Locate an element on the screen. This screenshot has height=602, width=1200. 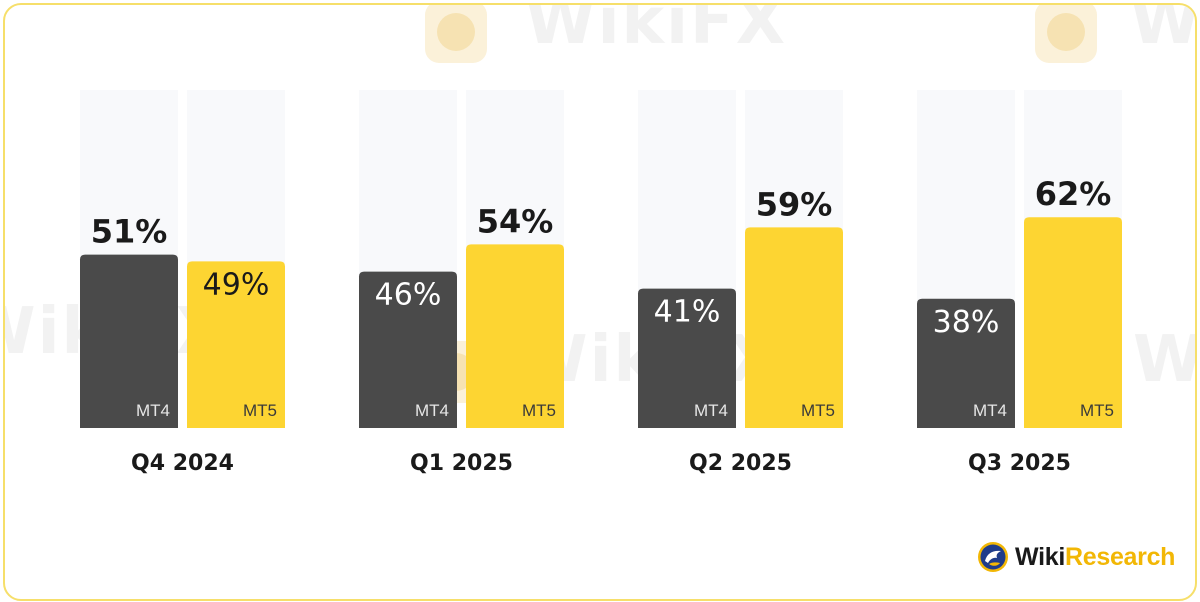
bar-mt4-q2-2025 is located at coordinates (687, 358).